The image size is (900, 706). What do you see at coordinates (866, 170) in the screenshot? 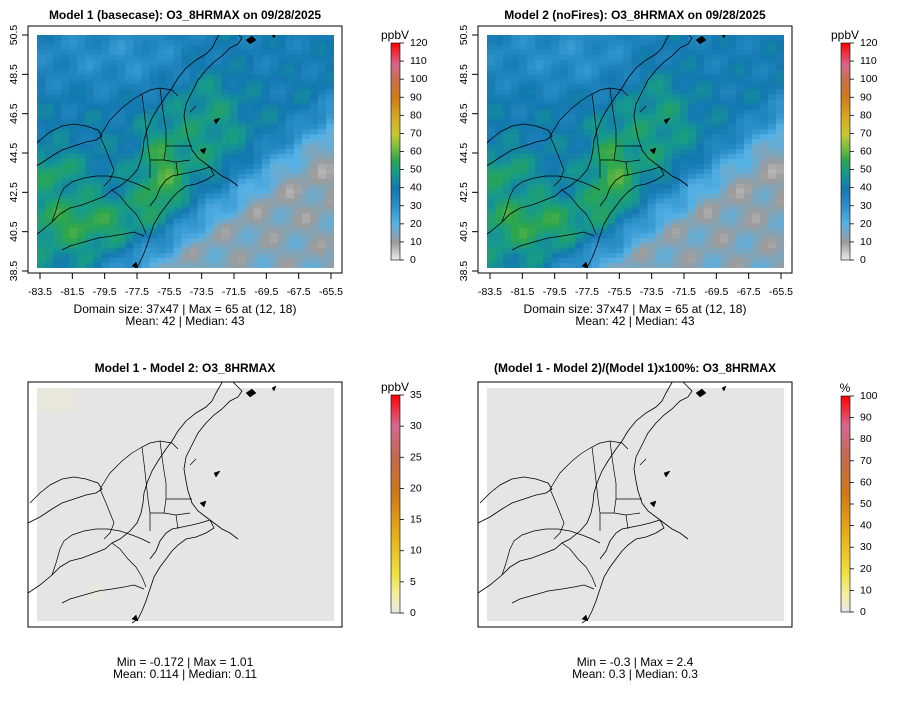
I see `colorbar-tick-label: 50` at bounding box center [866, 170].